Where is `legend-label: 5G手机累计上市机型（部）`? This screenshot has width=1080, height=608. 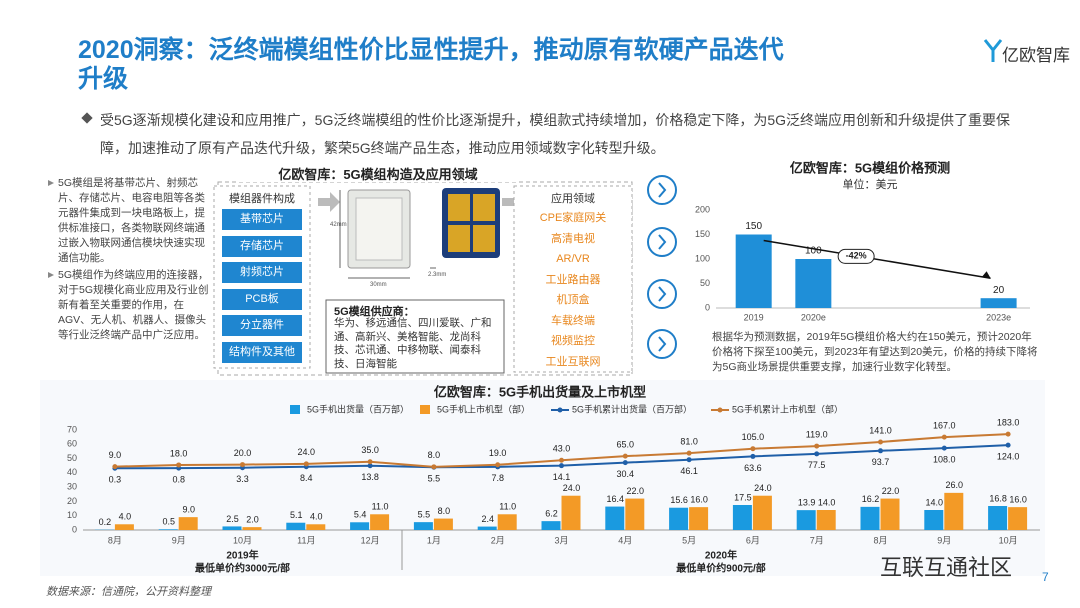 legend-label: 5G手机累计上市机型（部） is located at coordinates (787, 408).